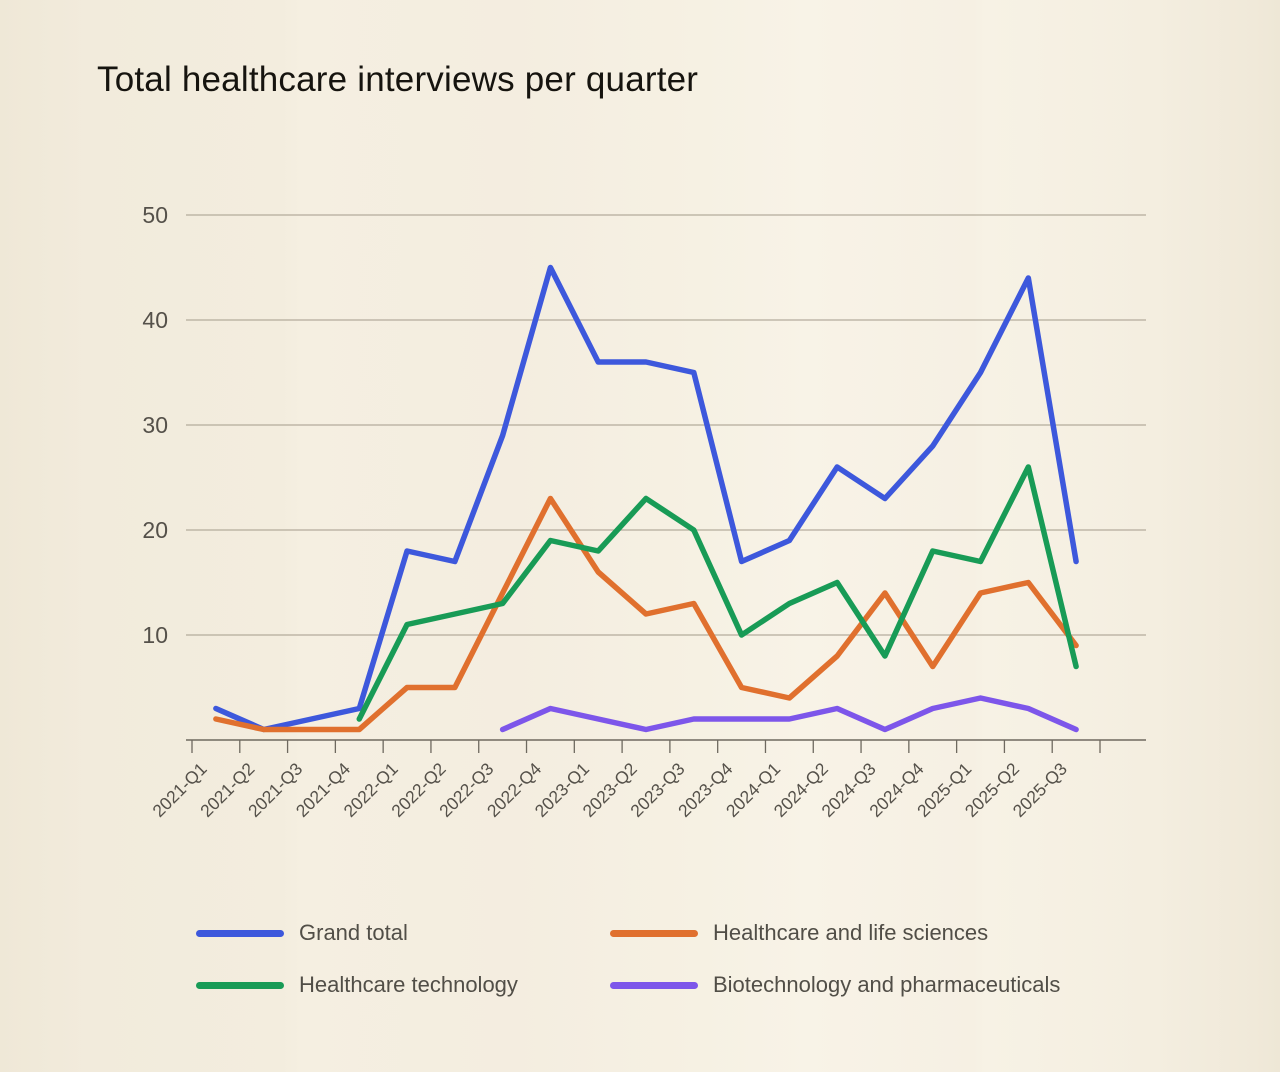  Describe the element at coordinates (155, 635) in the screenshot. I see `y-axis-tick-label: 10` at that location.